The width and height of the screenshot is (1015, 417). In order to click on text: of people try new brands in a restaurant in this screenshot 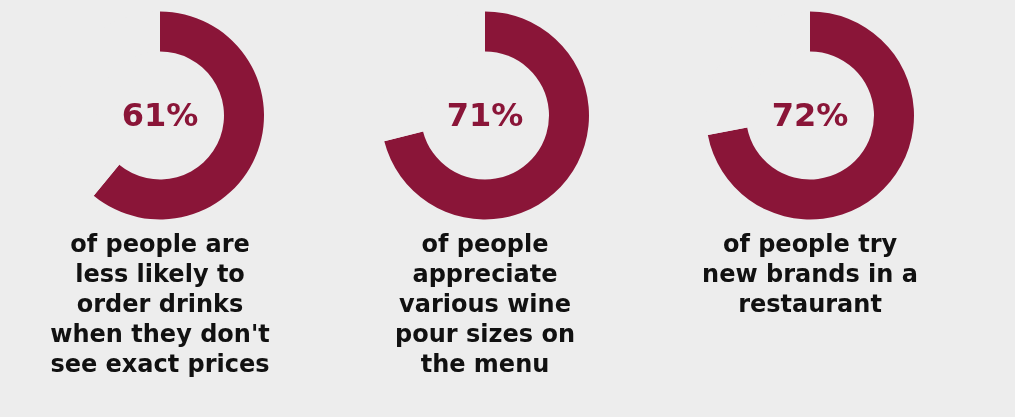, I will do `click(810, 274)`.